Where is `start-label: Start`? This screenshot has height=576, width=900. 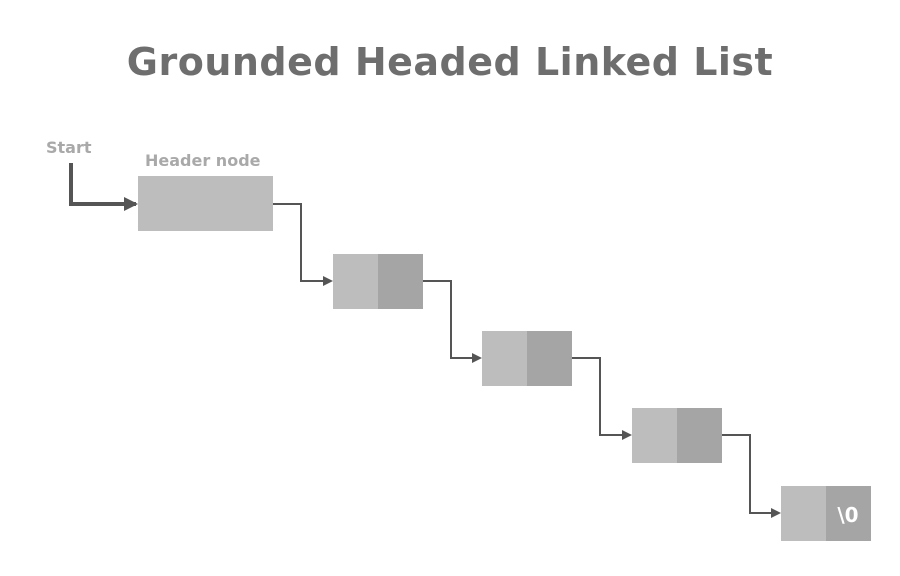
start-label: Start is located at coordinates (69, 147).